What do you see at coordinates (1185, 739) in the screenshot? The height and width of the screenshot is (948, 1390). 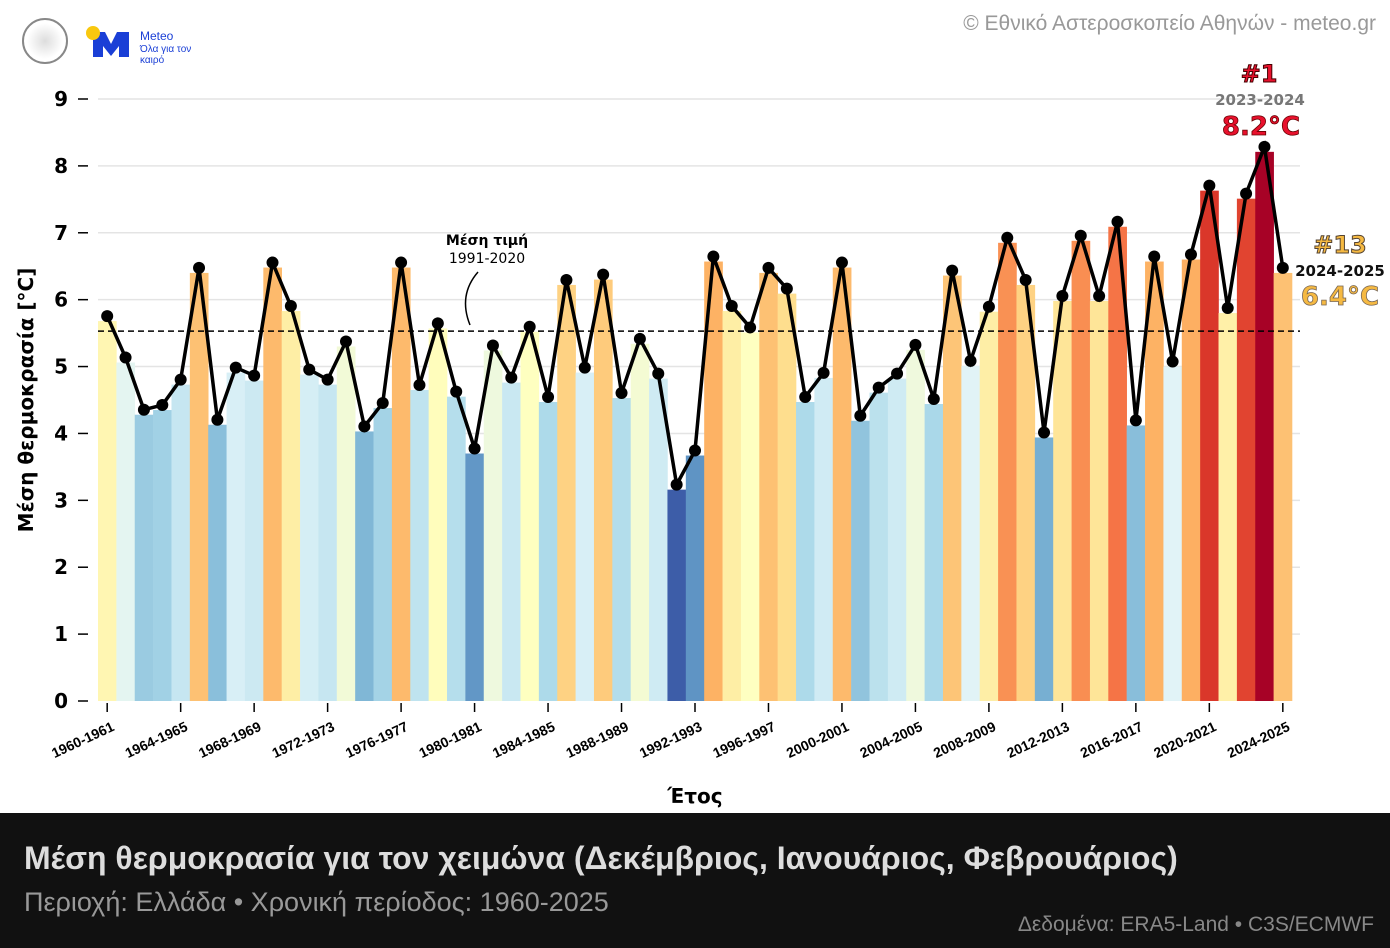 I see `x-tick-label: 2020-2021` at bounding box center [1185, 739].